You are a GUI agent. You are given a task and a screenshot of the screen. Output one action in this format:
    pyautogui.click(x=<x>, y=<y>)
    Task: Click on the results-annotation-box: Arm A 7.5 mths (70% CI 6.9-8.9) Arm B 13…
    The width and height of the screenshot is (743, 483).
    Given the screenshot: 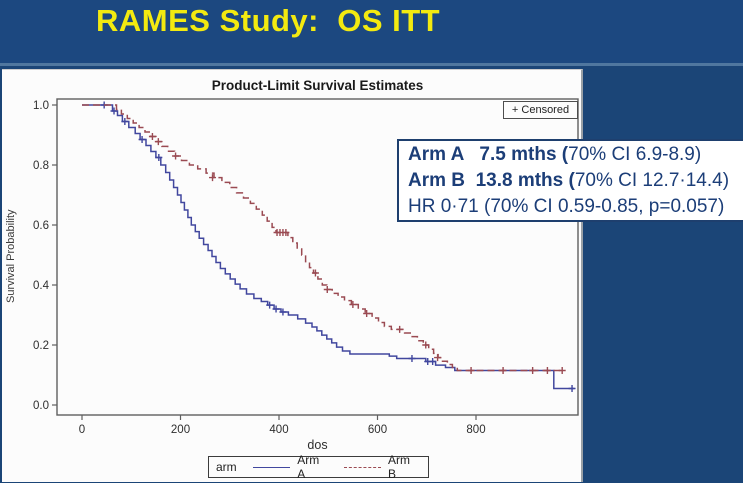 What is the action you would take?
    pyautogui.click(x=570, y=180)
    